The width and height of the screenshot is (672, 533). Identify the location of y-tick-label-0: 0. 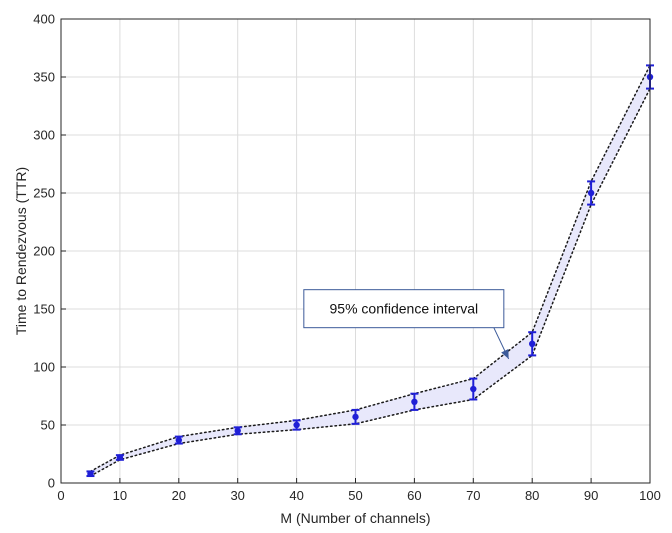
(51, 483).